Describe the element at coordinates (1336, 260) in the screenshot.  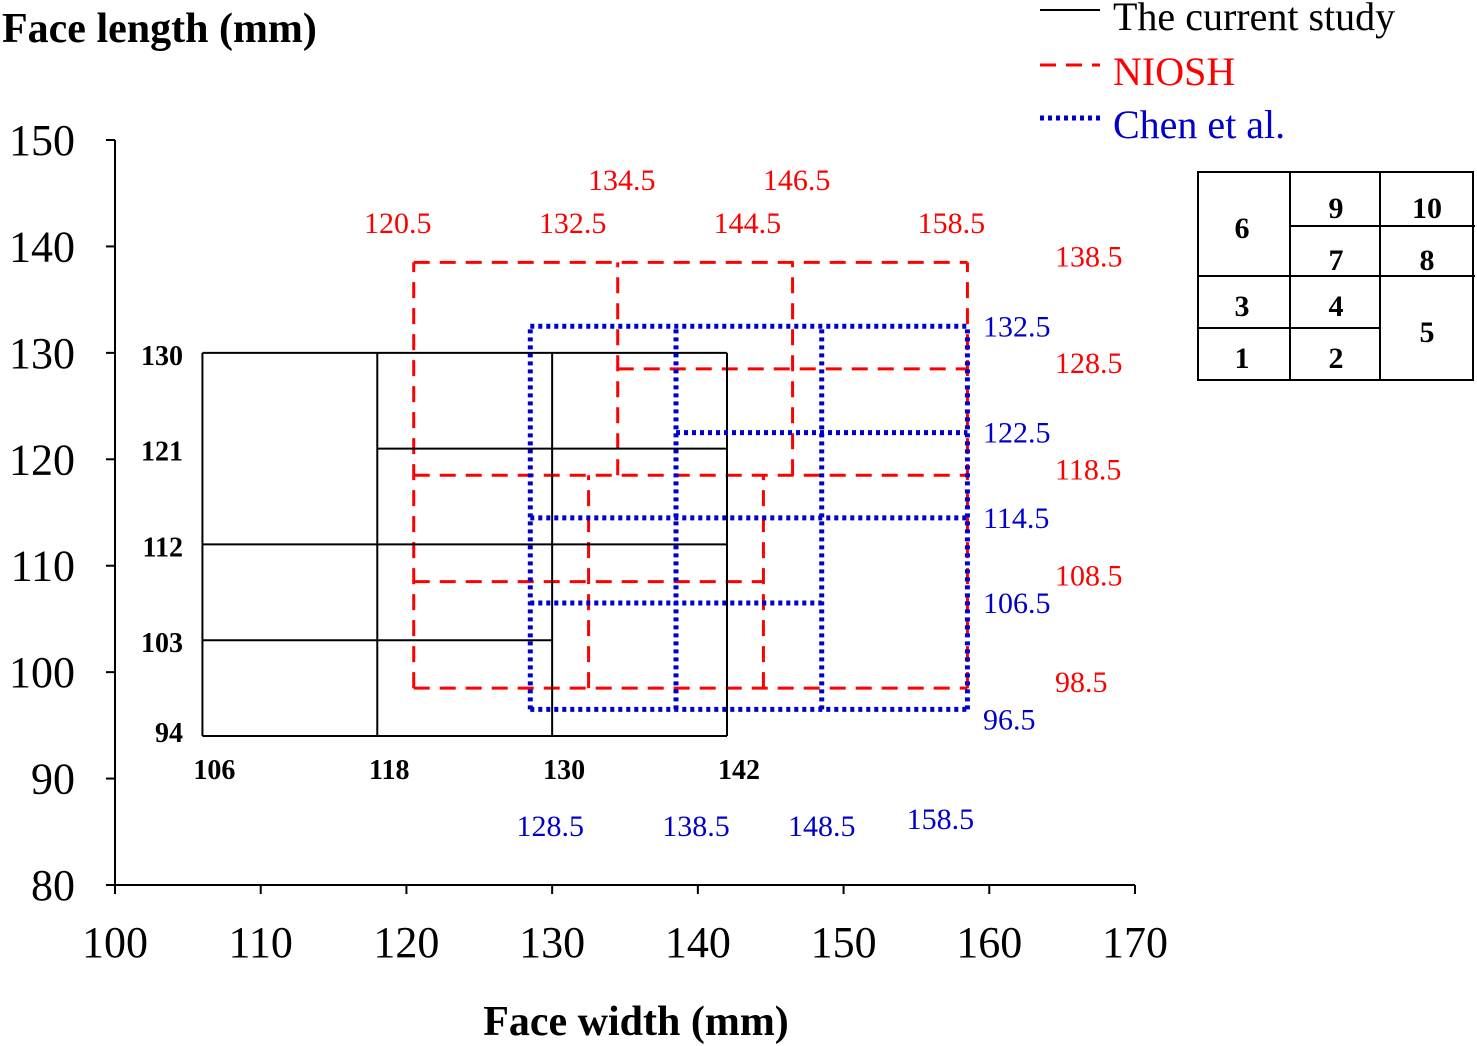
I see `cell-key-label: 7` at that location.